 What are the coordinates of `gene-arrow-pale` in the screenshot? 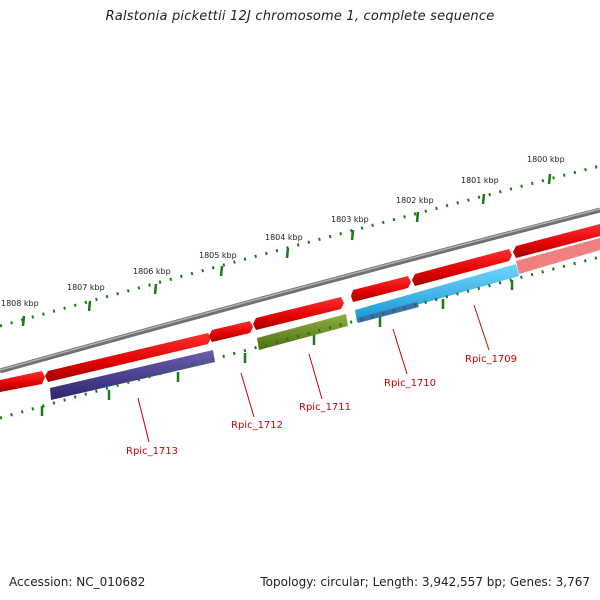 It's located at (558, 256).